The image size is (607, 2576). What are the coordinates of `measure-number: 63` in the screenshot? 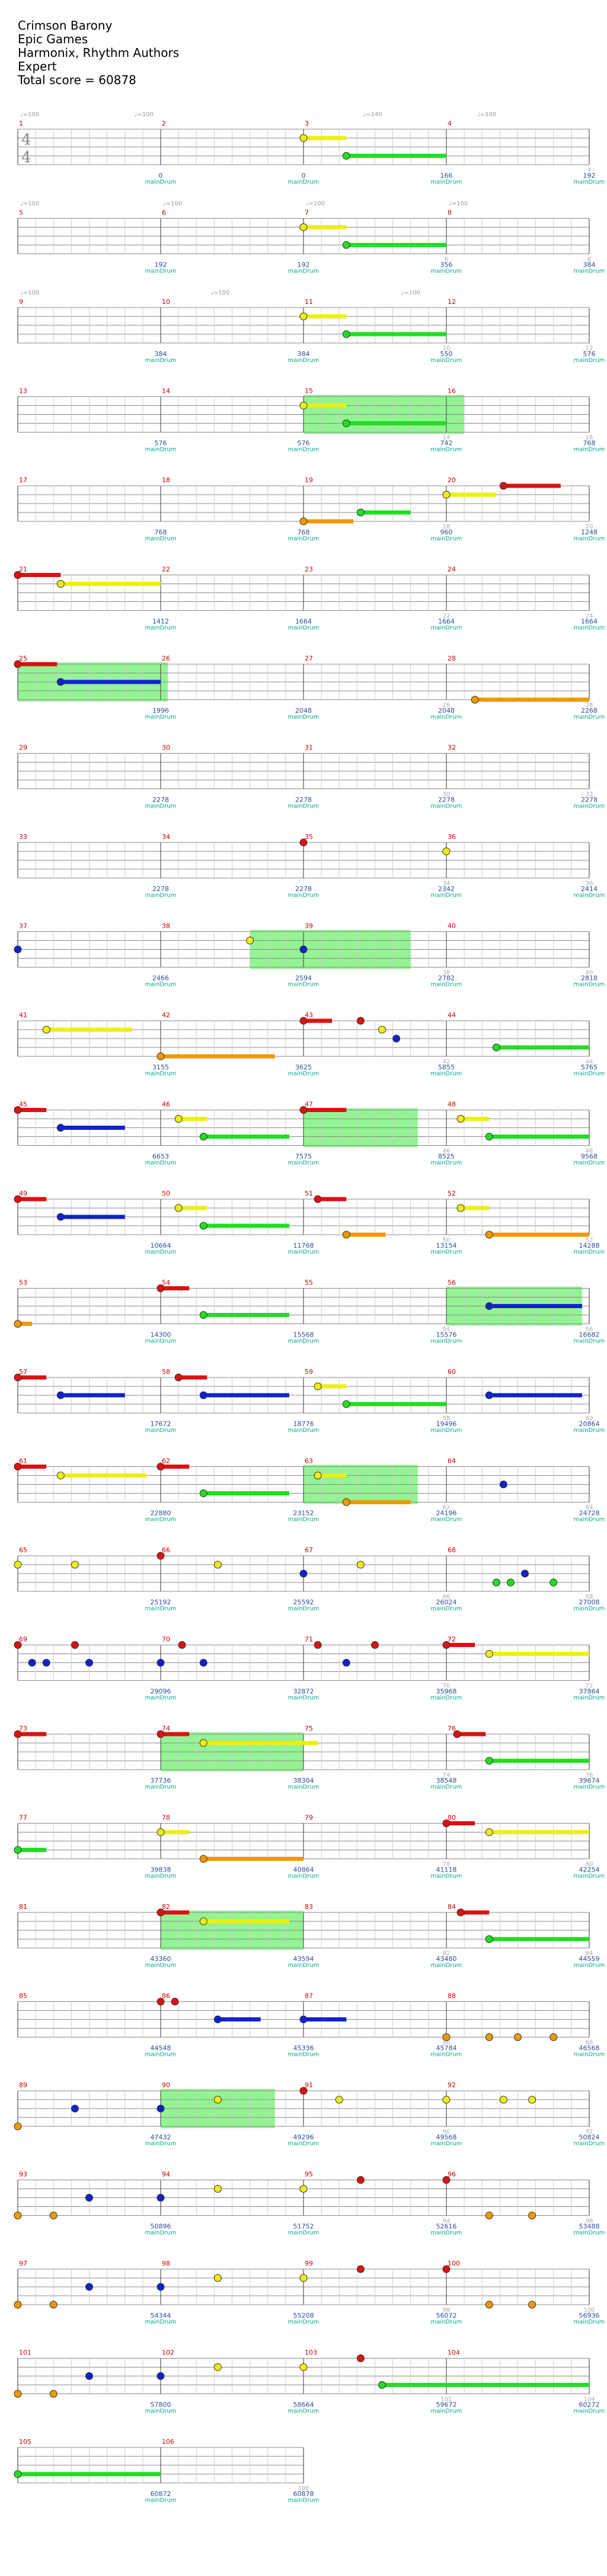 It's located at (309, 1461).